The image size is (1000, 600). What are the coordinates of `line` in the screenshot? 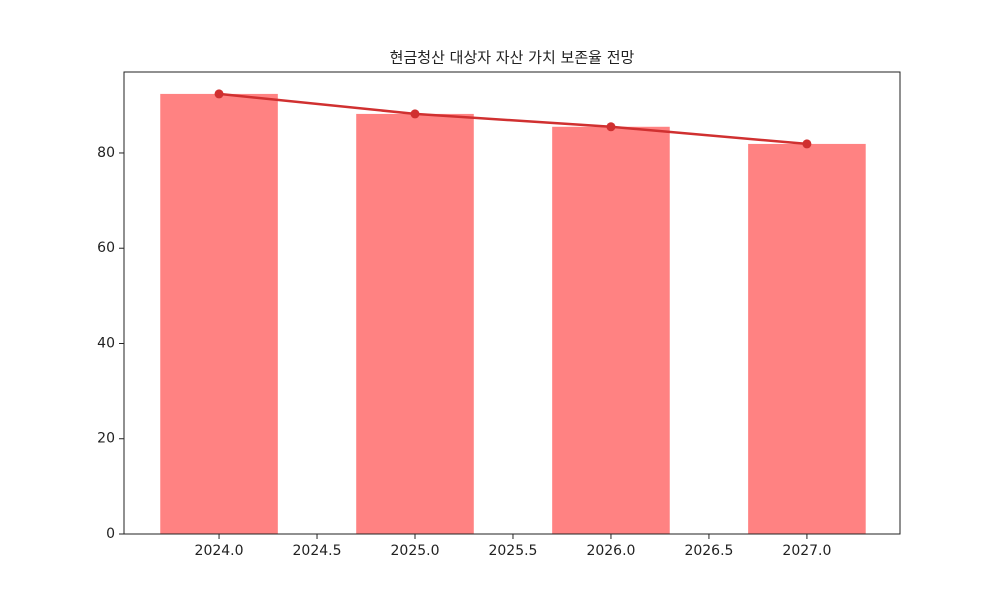 It's located at (513, 119).